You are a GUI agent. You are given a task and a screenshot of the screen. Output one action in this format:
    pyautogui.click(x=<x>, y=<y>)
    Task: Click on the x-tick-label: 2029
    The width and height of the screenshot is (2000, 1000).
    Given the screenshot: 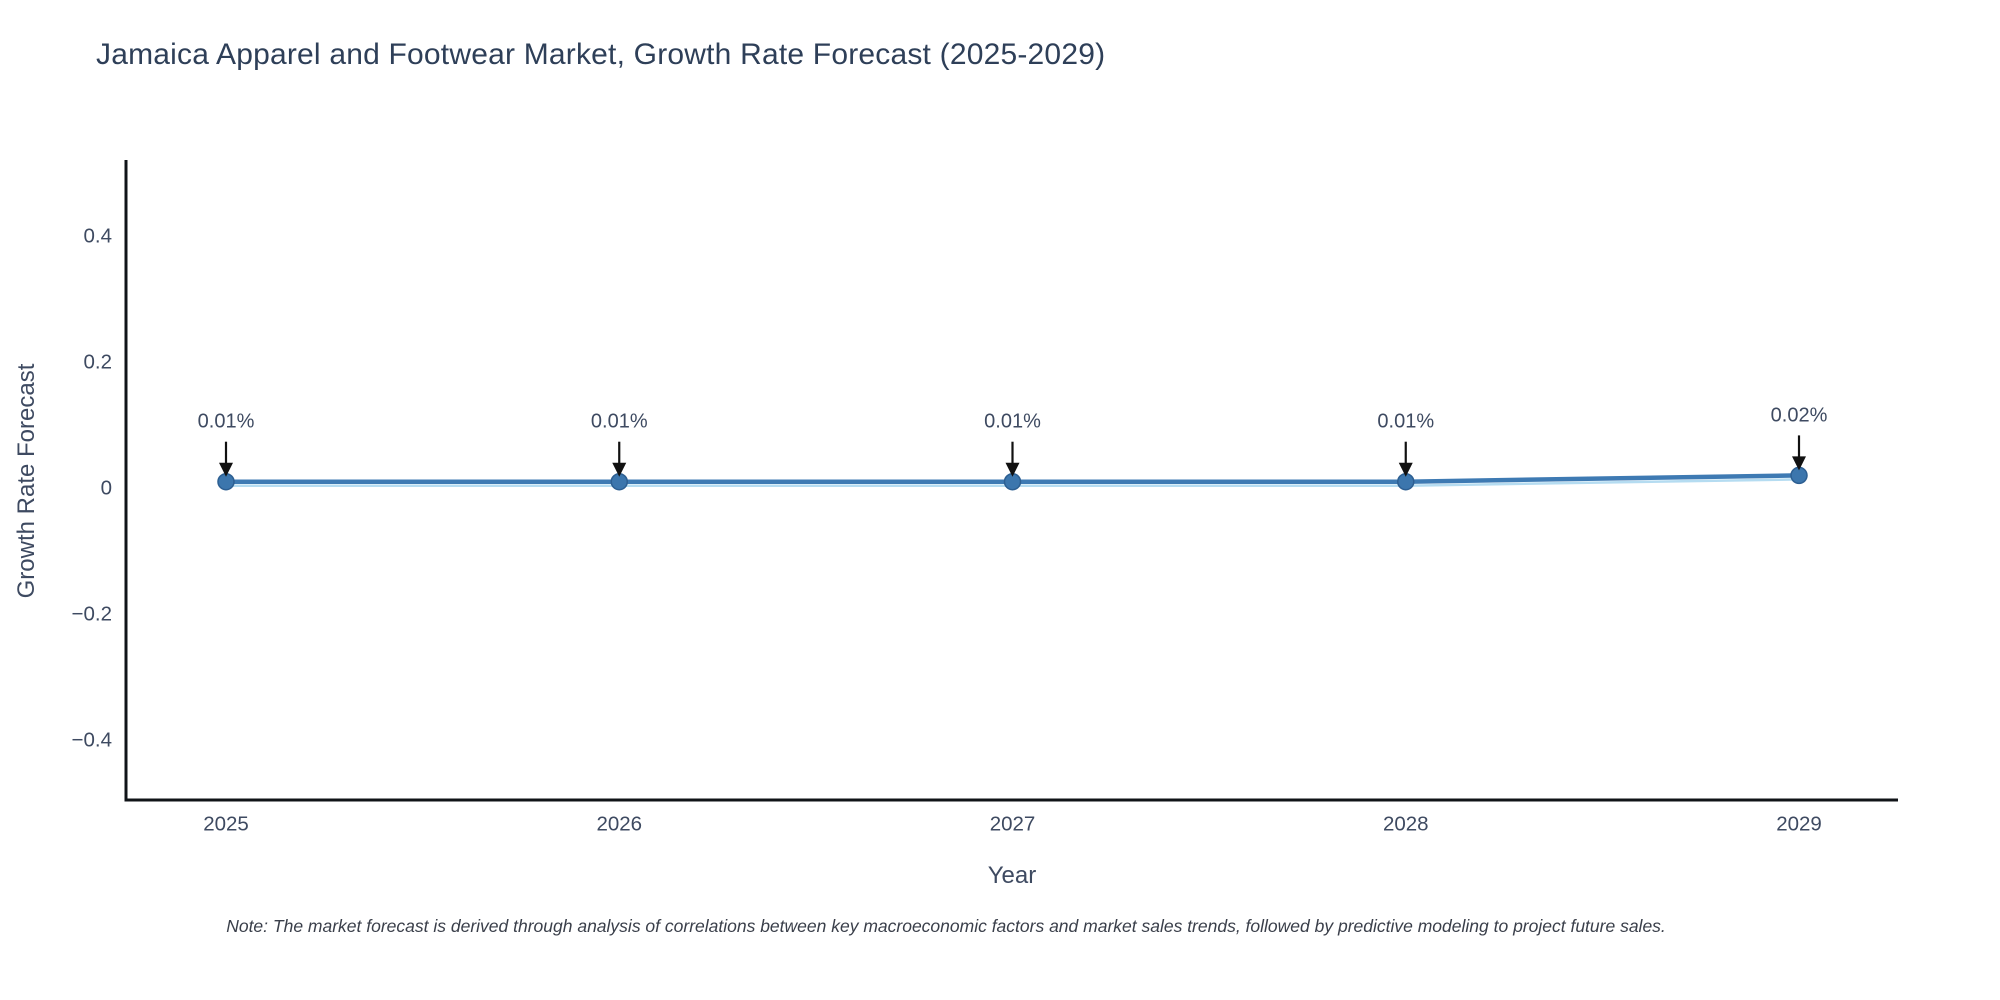 What is the action you would take?
    pyautogui.click(x=1799, y=824)
    